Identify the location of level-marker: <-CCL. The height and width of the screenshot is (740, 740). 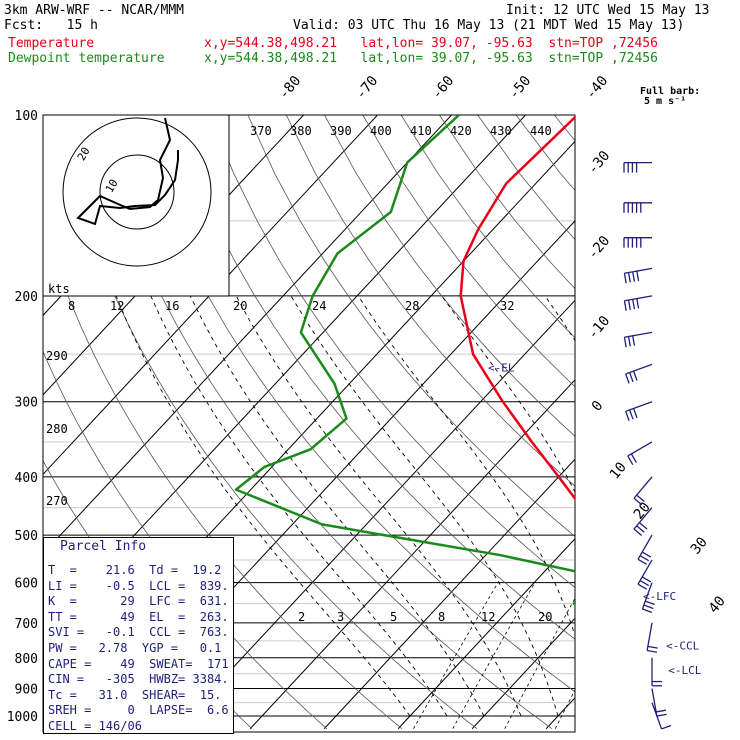
(682, 645).